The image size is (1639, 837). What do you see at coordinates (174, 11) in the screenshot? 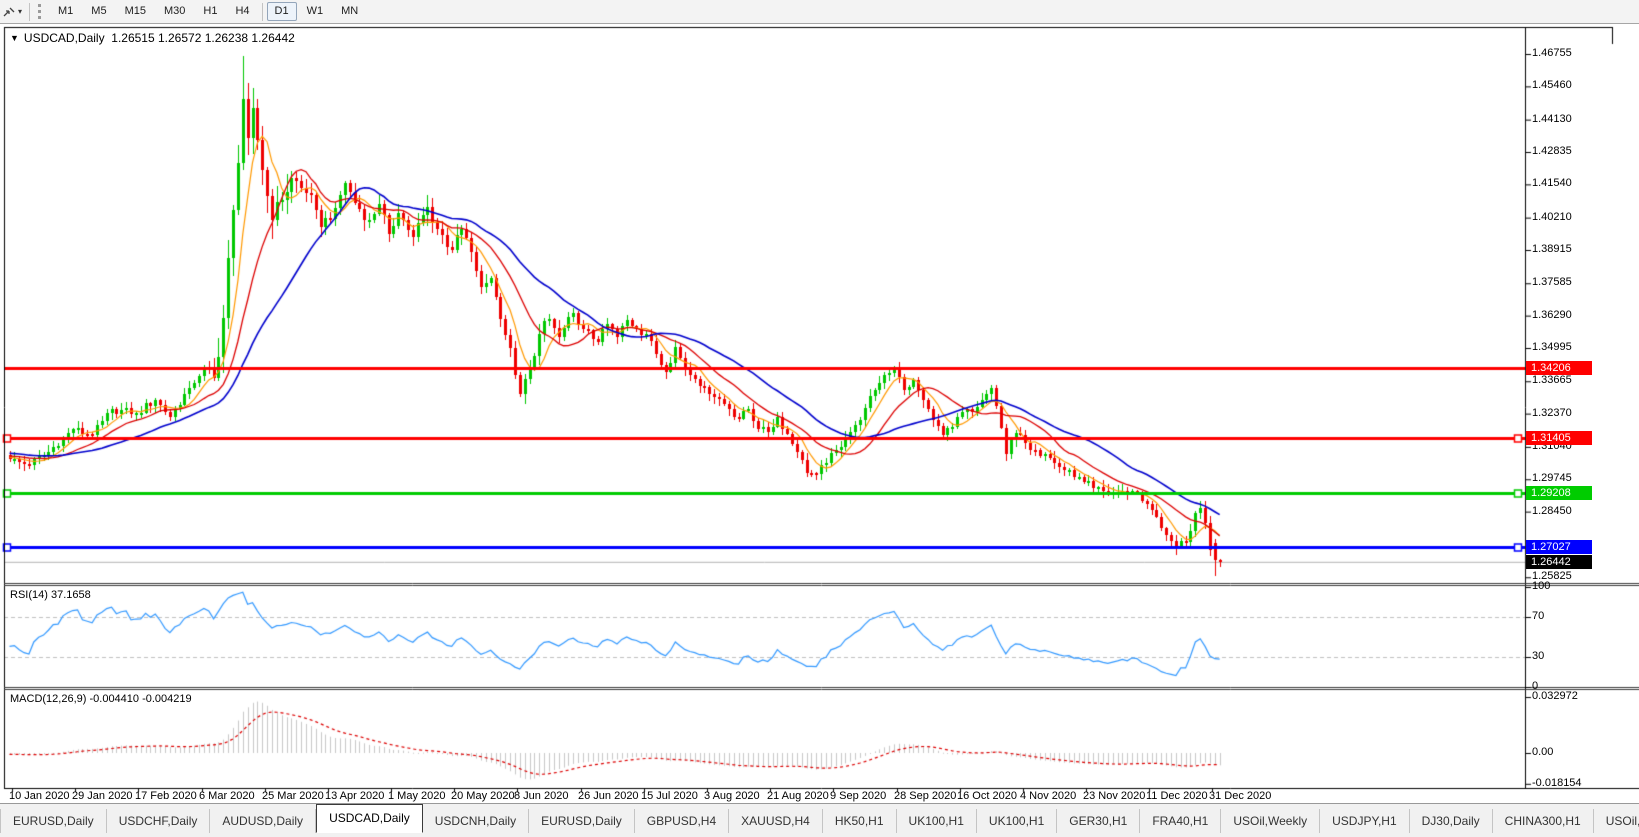
I see `timeframe-button-m30: M30` at bounding box center [174, 11].